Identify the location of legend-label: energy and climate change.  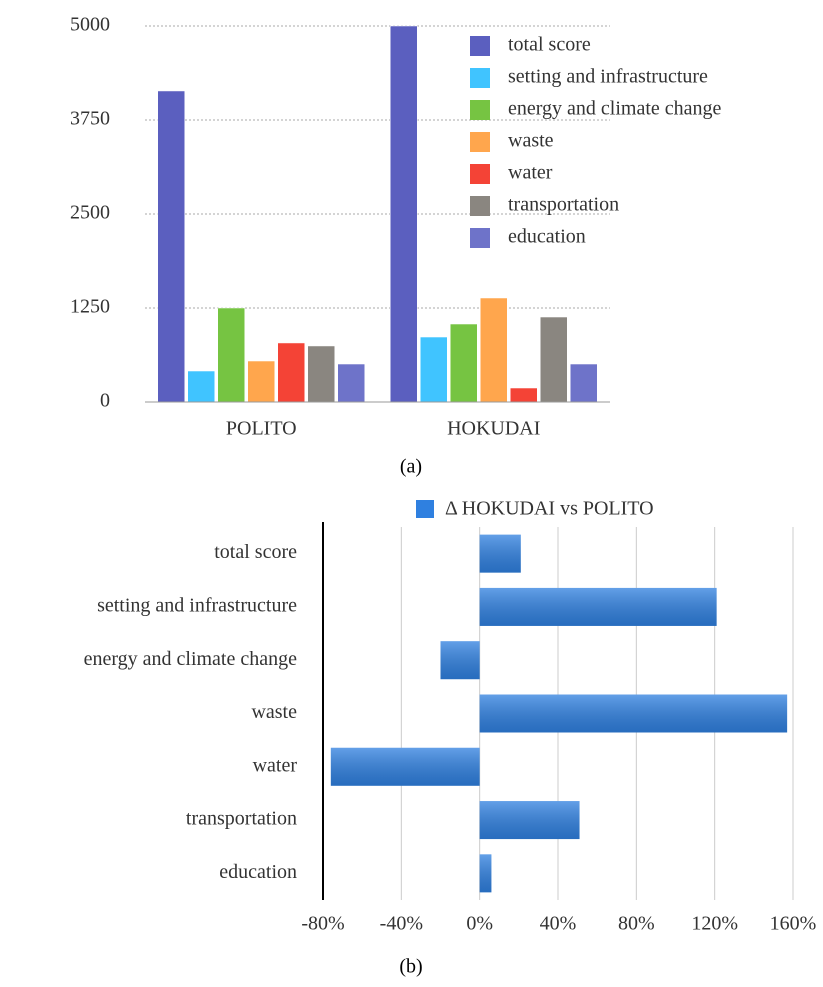
(615, 109).